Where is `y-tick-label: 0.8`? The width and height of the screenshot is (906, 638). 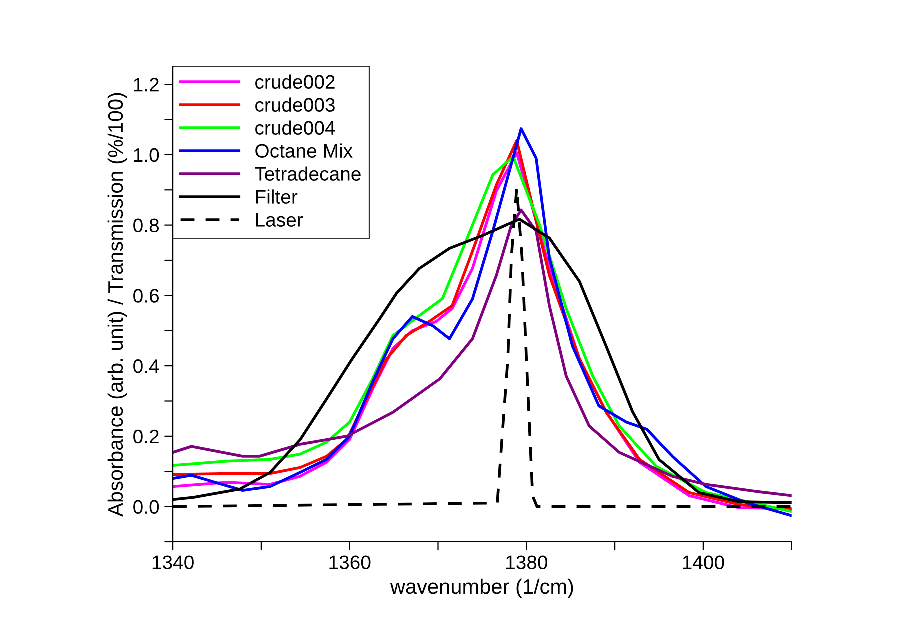 y-tick-label: 0.8 is located at coordinates (147, 225).